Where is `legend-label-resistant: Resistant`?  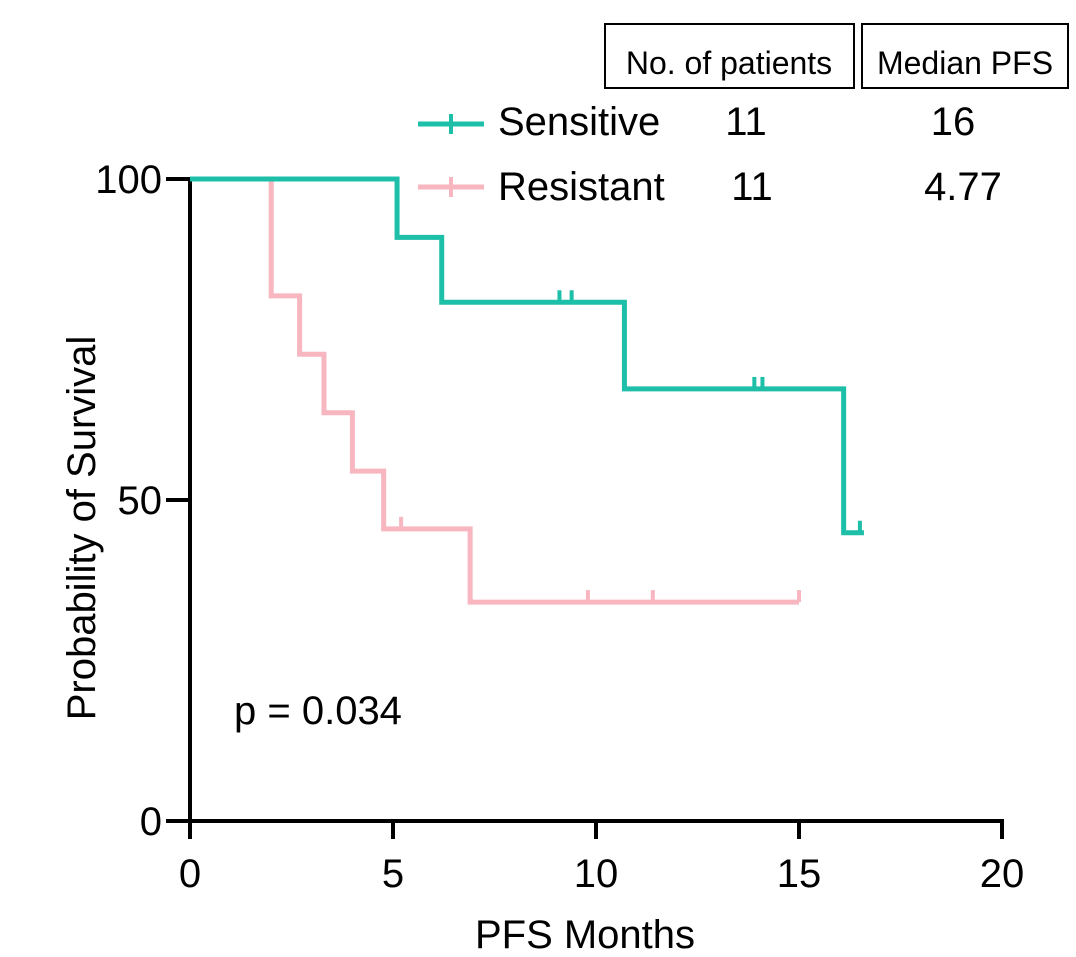 legend-label-resistant: Resistant is located at coordinates (581, 187).